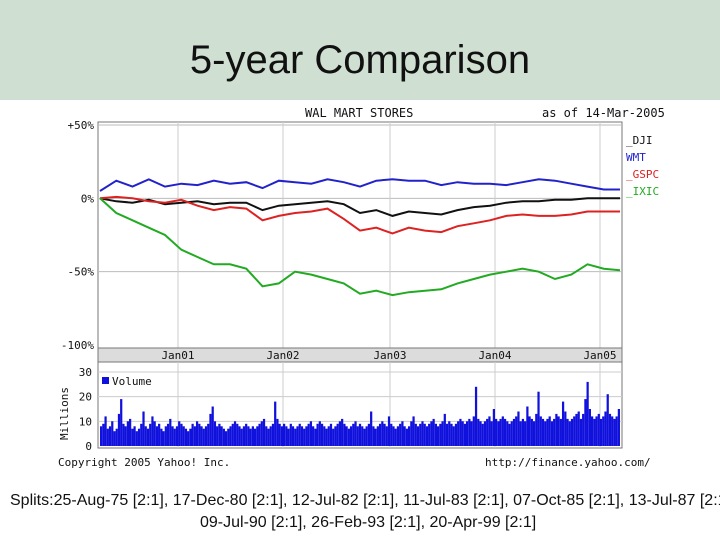  I want to click on legend-entry: _DJI, so click(639, 140).